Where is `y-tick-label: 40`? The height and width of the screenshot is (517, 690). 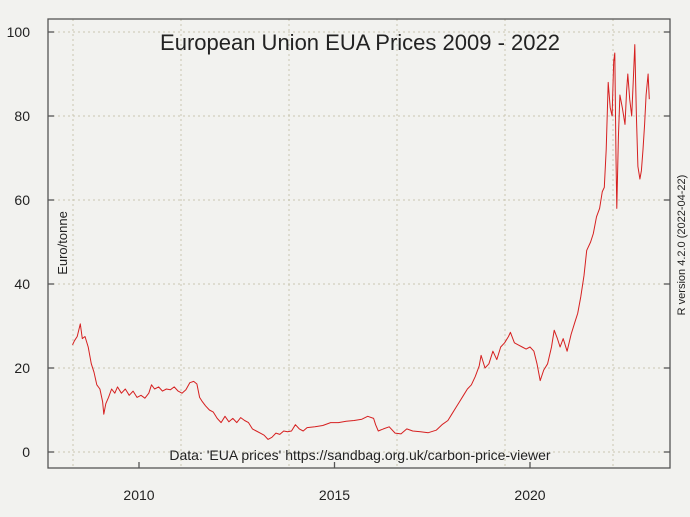
y-tick-label: 40 is located at coordinates (22, 284).